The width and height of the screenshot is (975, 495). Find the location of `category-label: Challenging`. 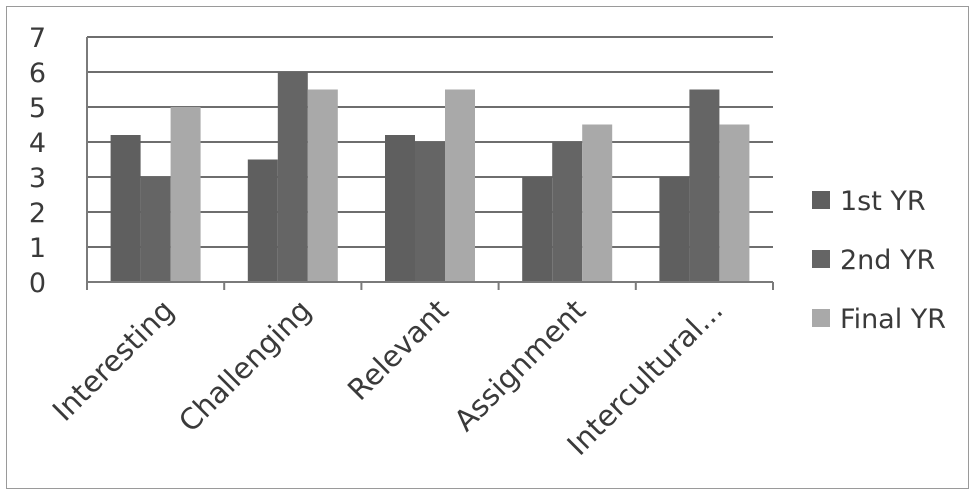

category-label: Challenging is located at coordinates (245, 366).